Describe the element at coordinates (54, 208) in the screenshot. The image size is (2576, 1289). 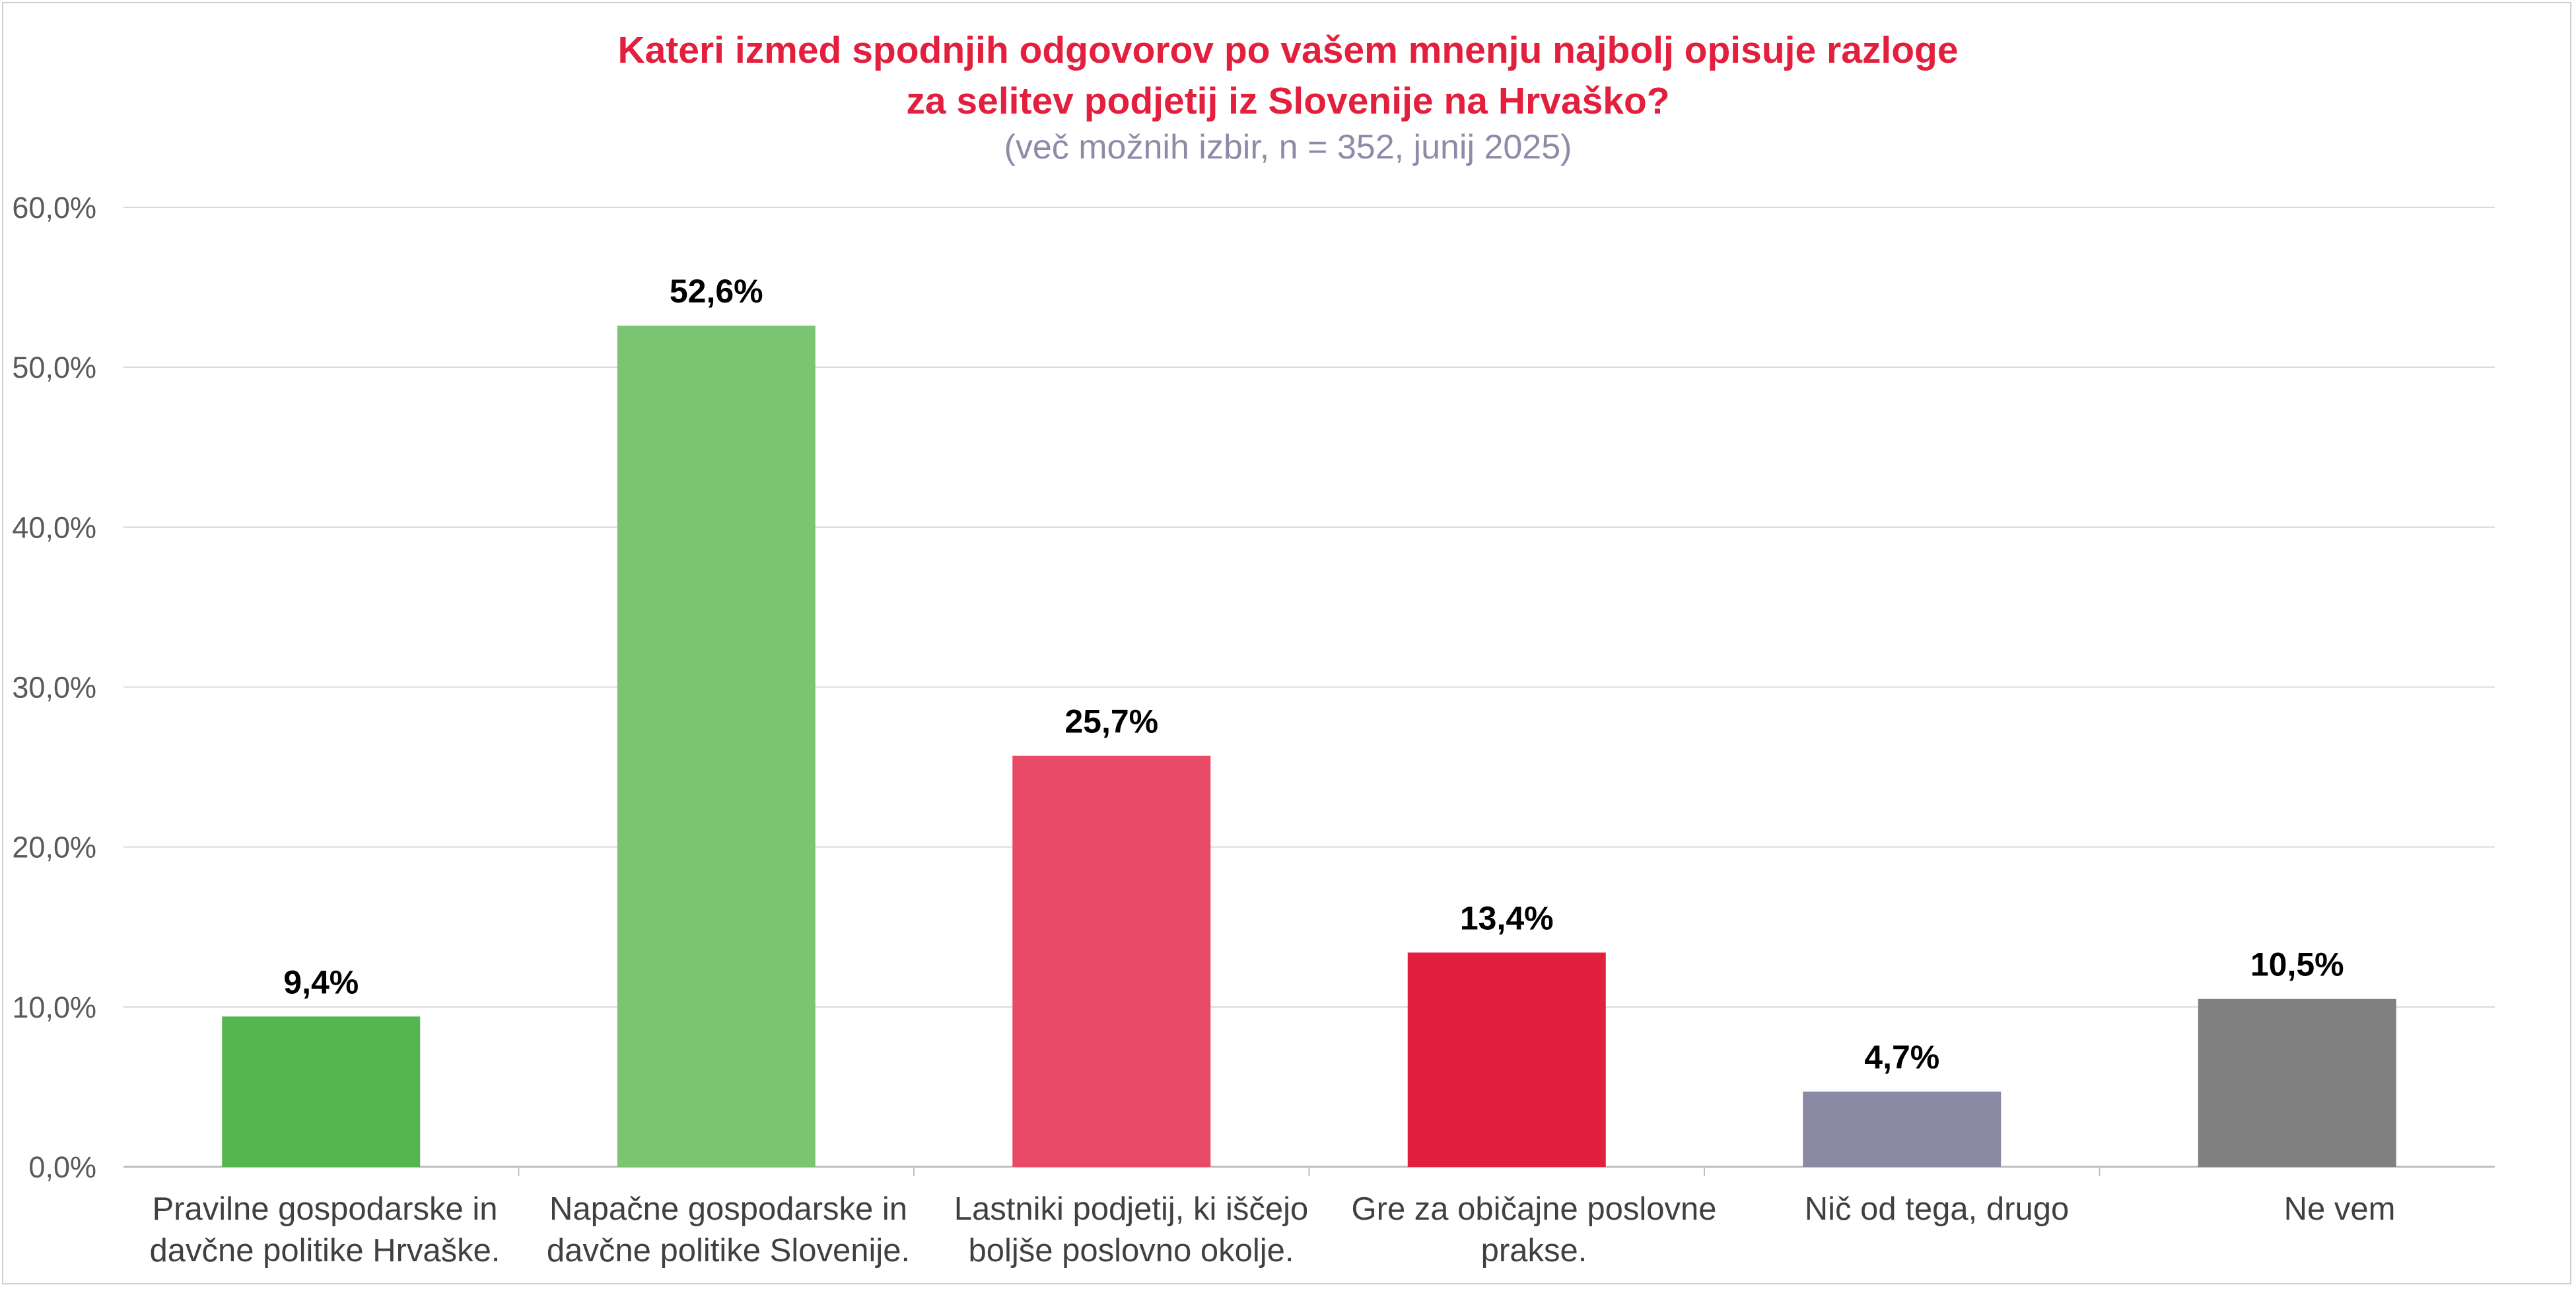
I see `y-tick-label: 60,0%` at that location.